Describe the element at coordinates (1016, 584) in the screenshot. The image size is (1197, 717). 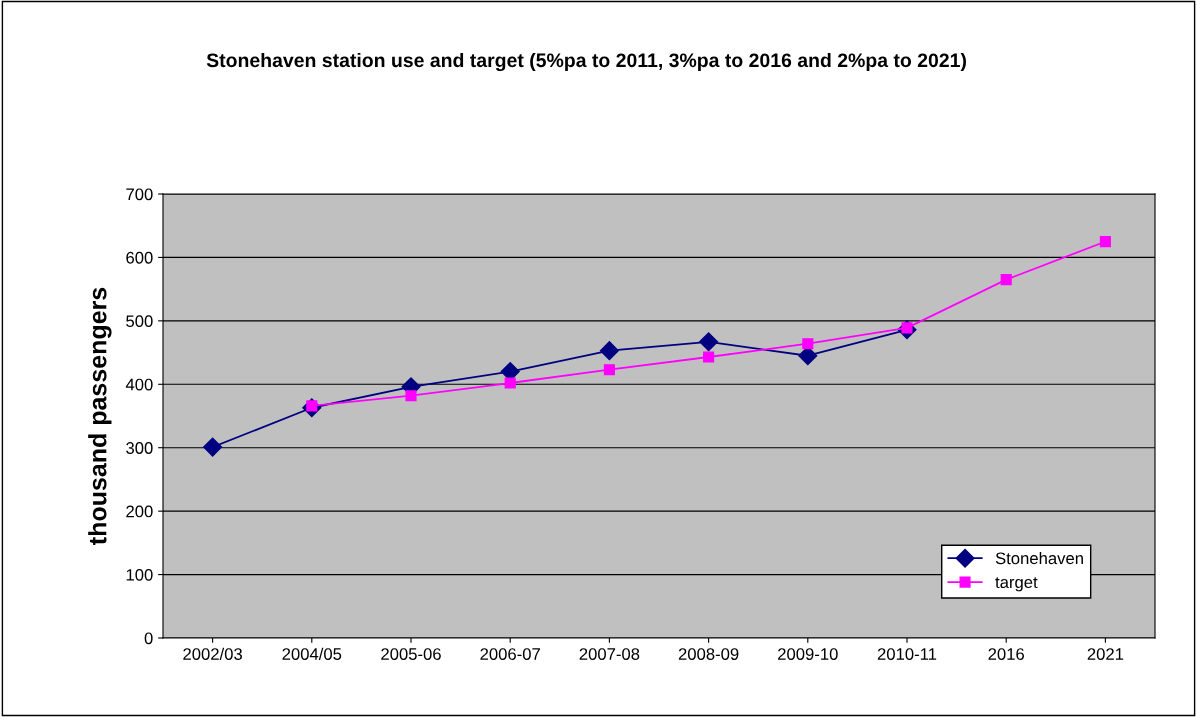
I see `legend-label: target` at that location.